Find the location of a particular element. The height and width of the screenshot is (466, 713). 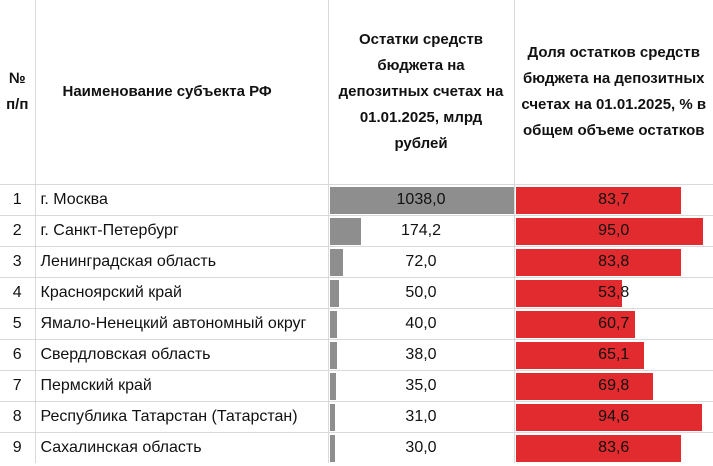

table-row: 2 г. Санкт-Петербург 174,2 95,0 is located at coordinates (356, 231).